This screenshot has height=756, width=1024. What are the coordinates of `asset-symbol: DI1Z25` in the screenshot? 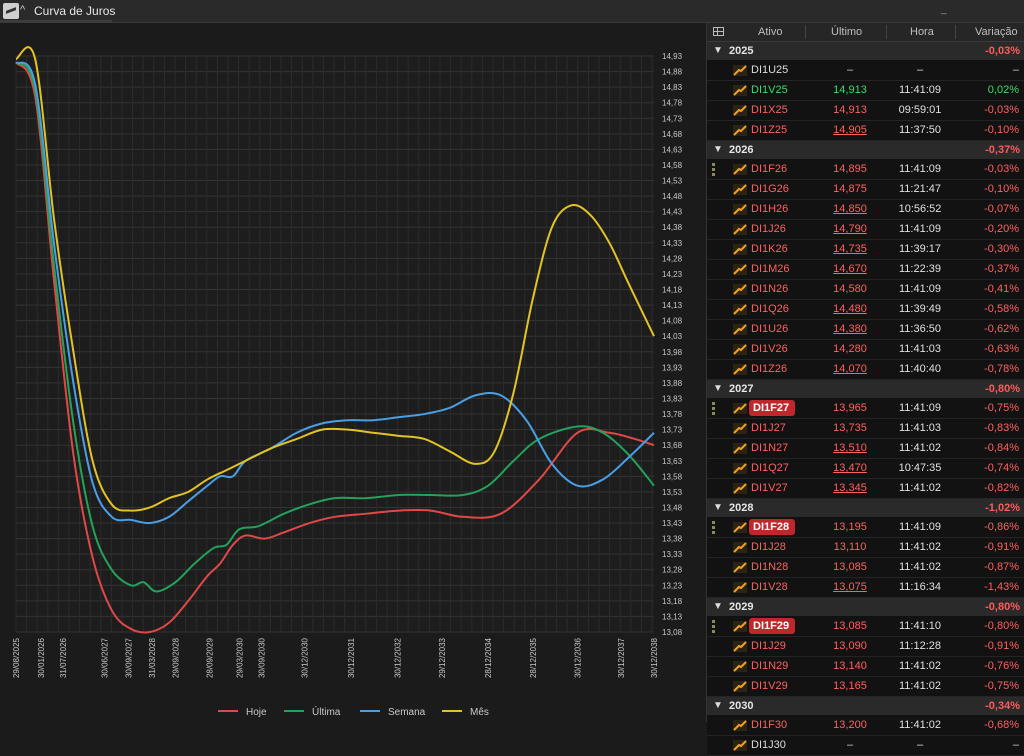 It's located at (769, 130).